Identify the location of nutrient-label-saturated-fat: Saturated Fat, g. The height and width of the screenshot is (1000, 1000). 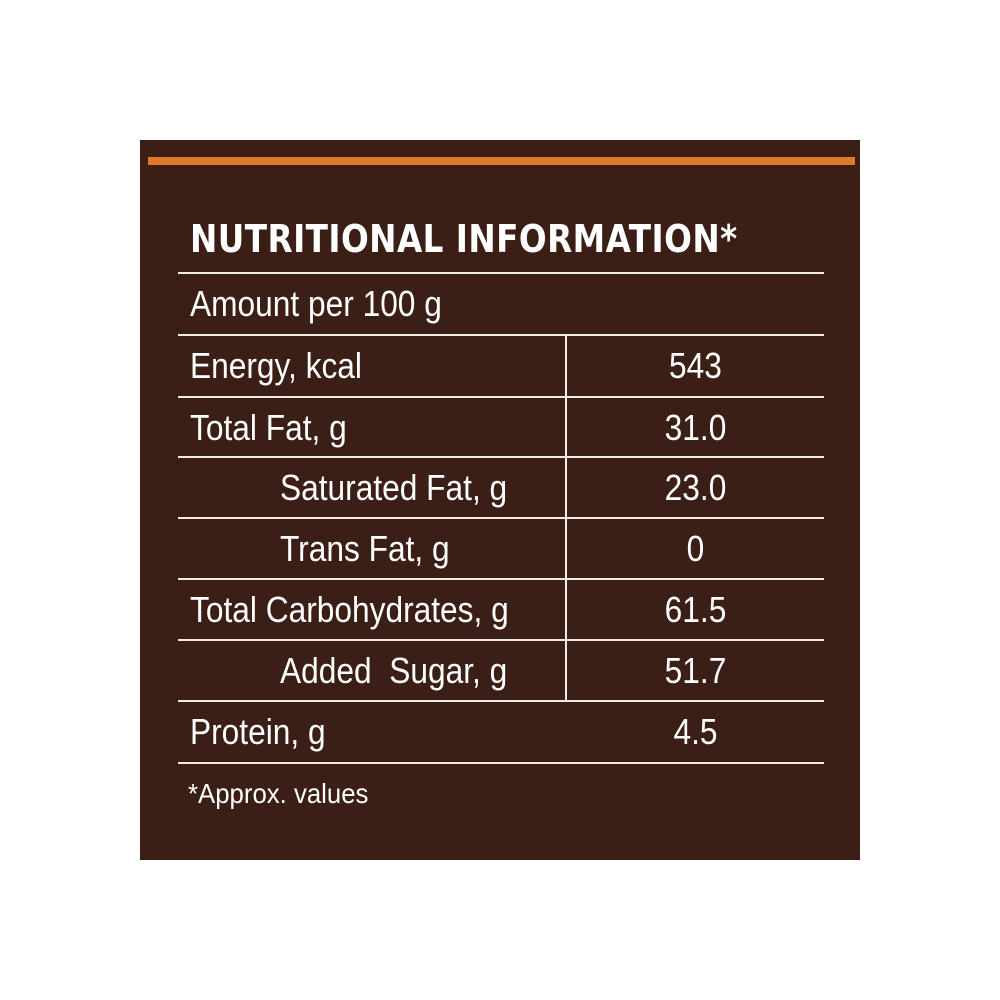
(394, 487).